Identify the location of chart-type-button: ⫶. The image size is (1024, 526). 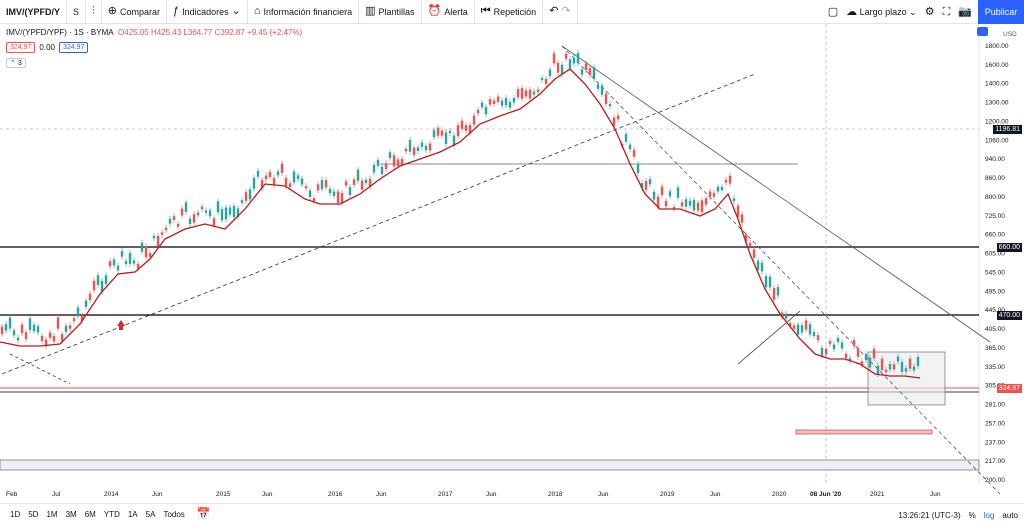
(94, 12).